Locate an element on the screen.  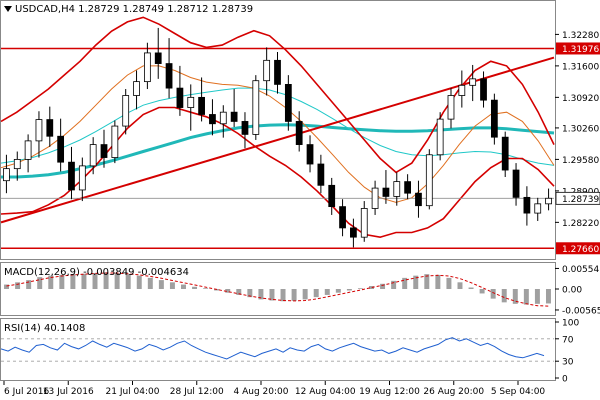
level-tag-label: 1.31976 is located at coordinates (580, 50).